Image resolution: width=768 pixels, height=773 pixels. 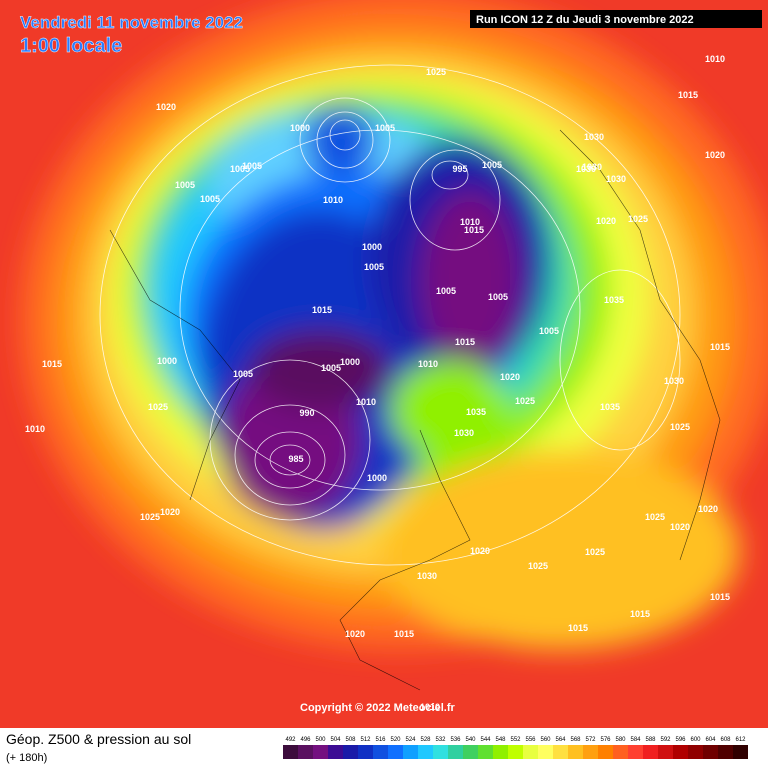 I want to click on scale-label: 552, so click(x=515, y=740).